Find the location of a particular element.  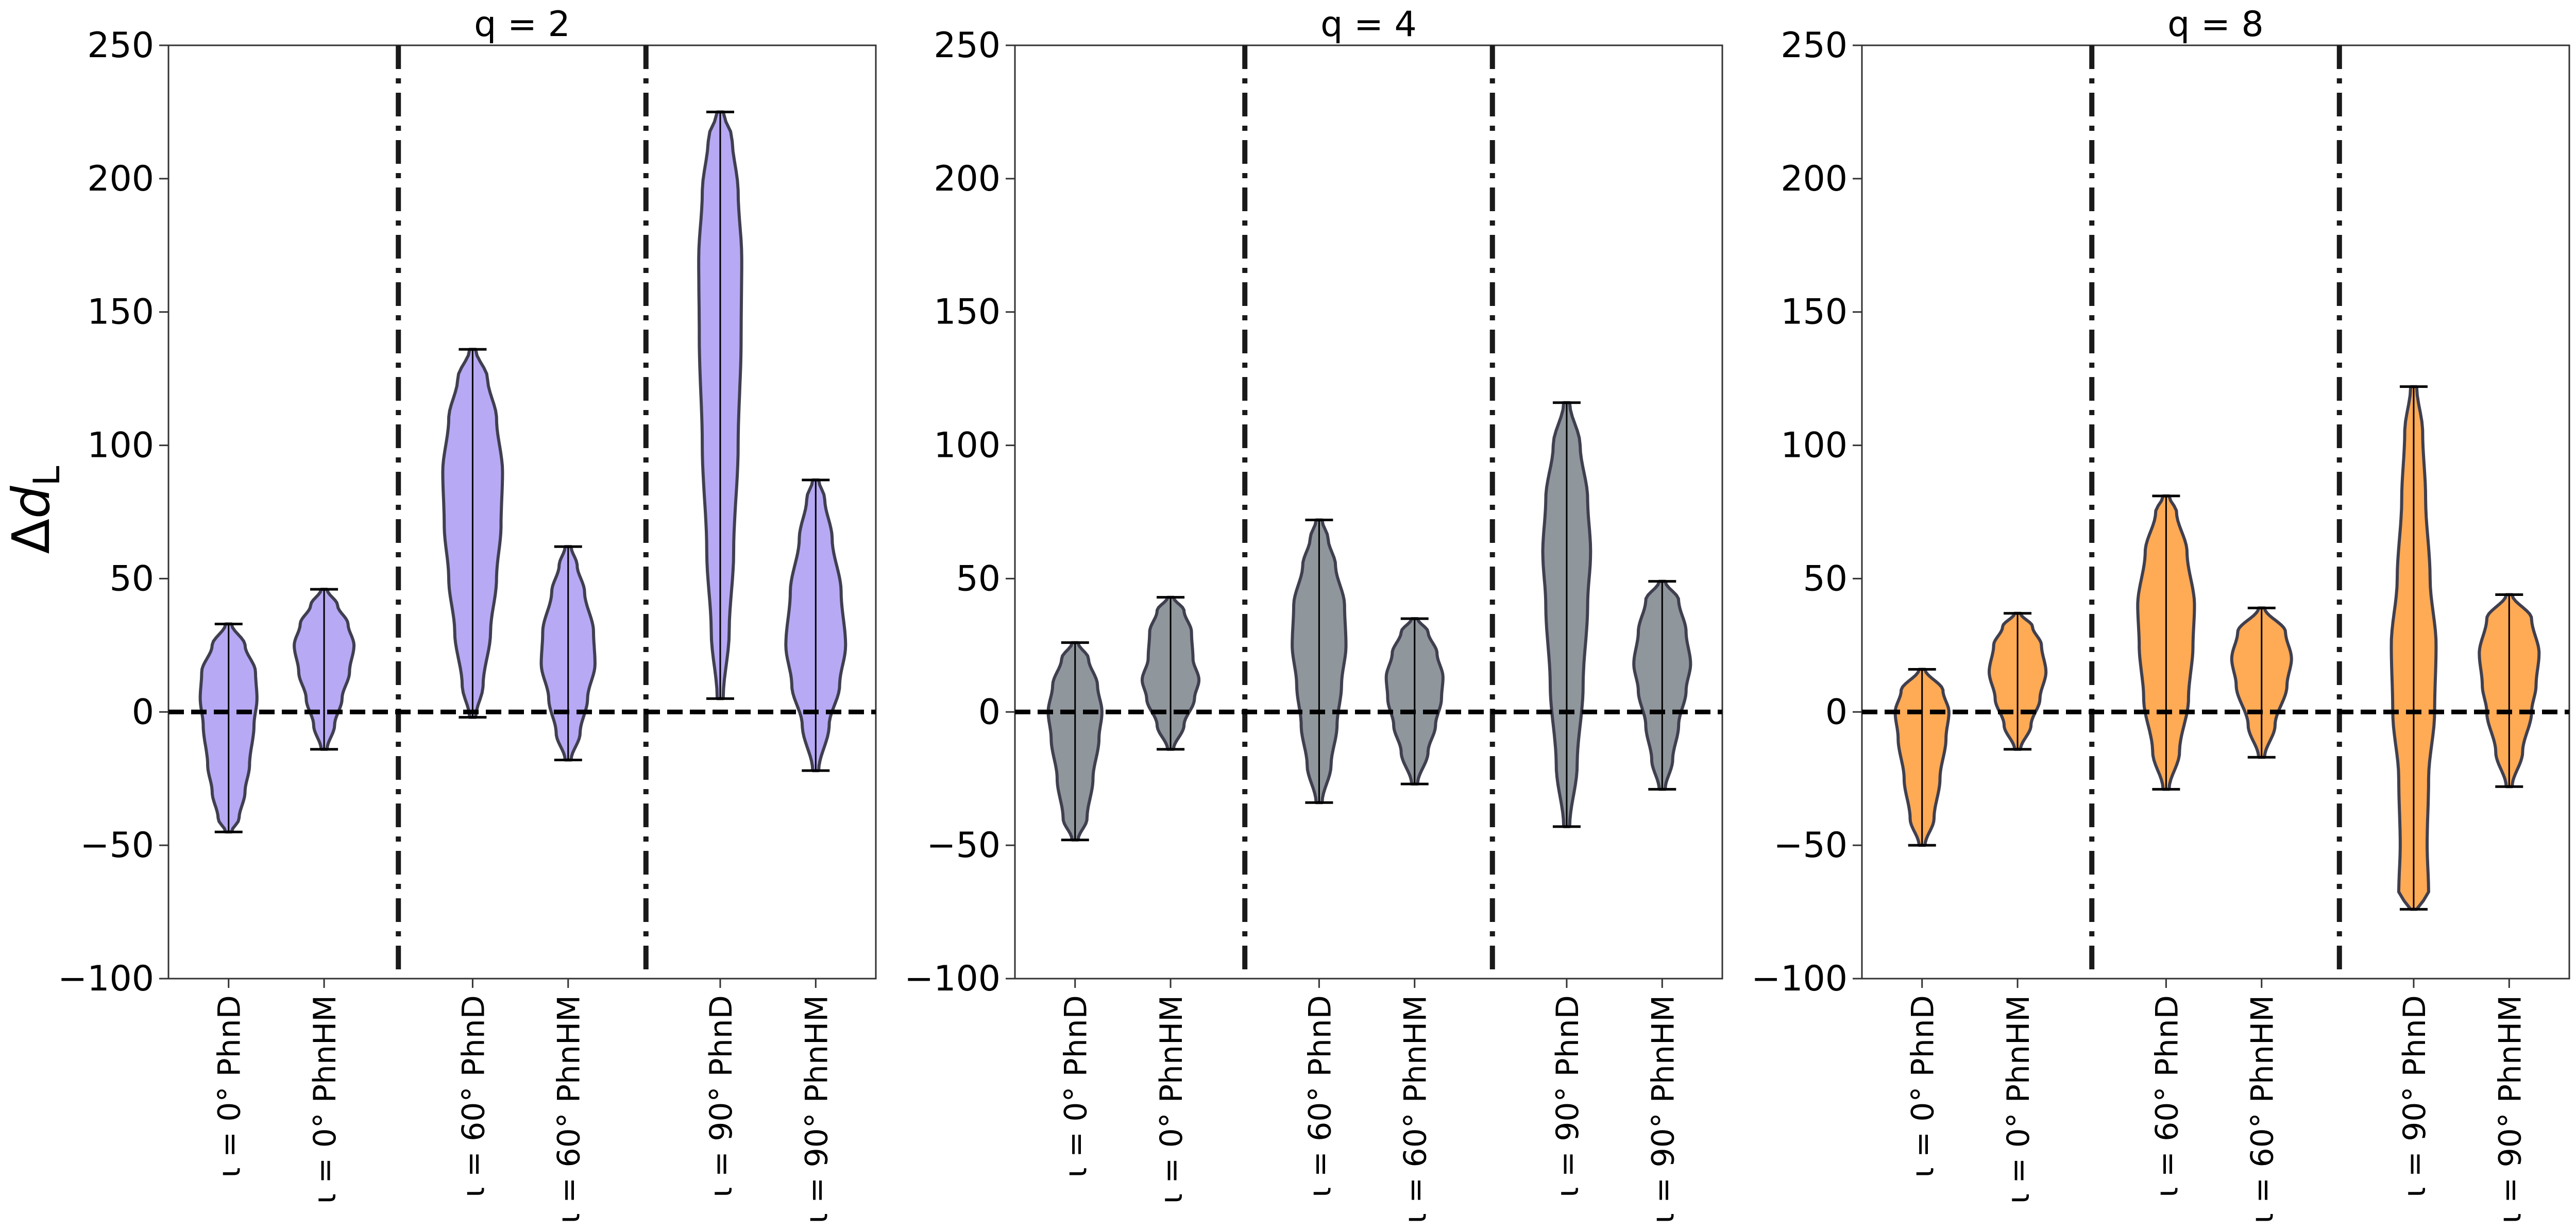

panel-title: q = 2 is located at coordinates (522, 24).